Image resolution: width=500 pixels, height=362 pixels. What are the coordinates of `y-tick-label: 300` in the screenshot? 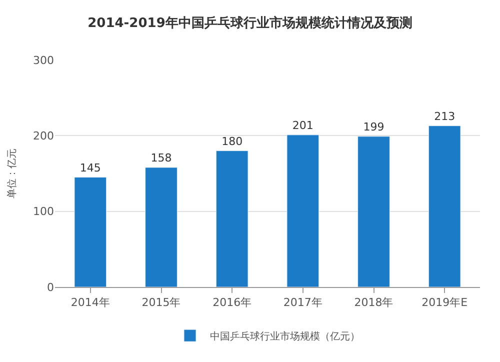 It's located at (43, 60).